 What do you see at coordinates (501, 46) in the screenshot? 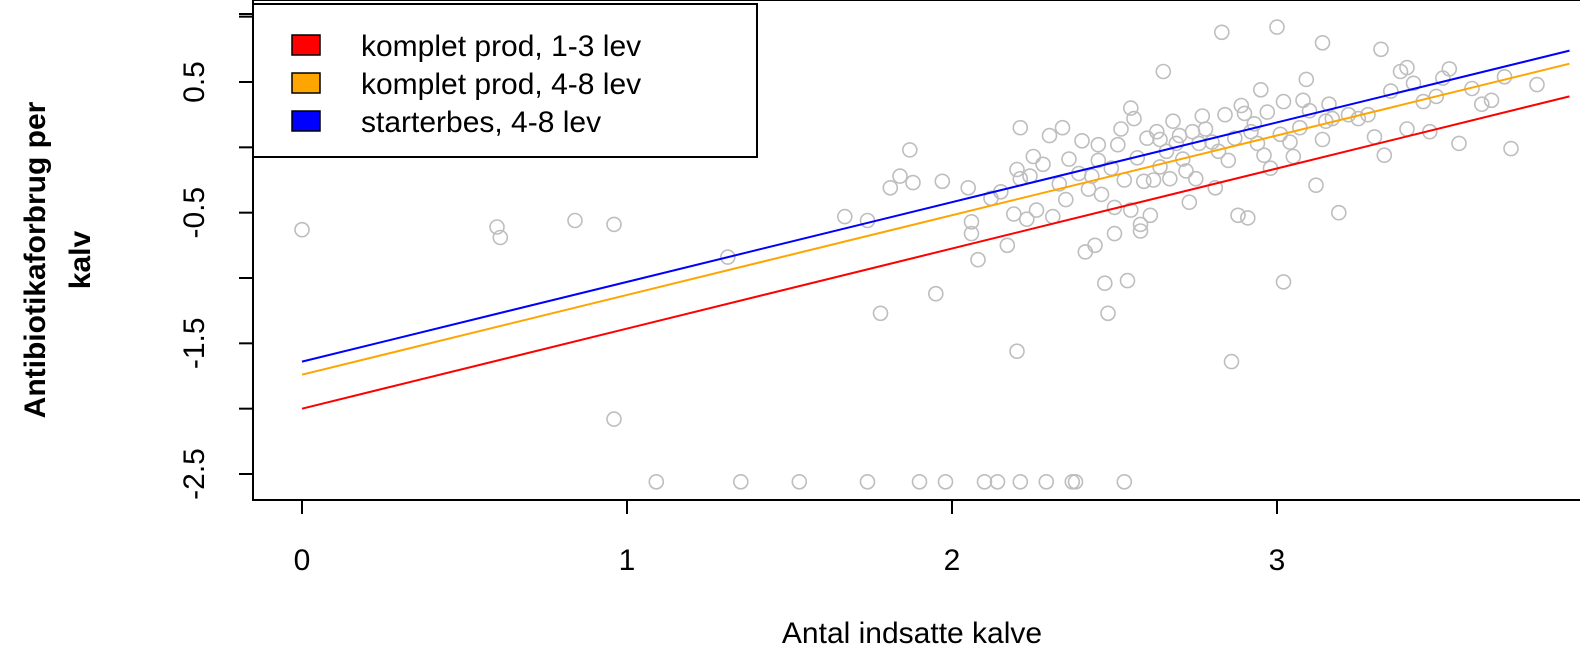
I see `legend-label: komplet prod, 1-3 lev` at bounding box center [501, 46].